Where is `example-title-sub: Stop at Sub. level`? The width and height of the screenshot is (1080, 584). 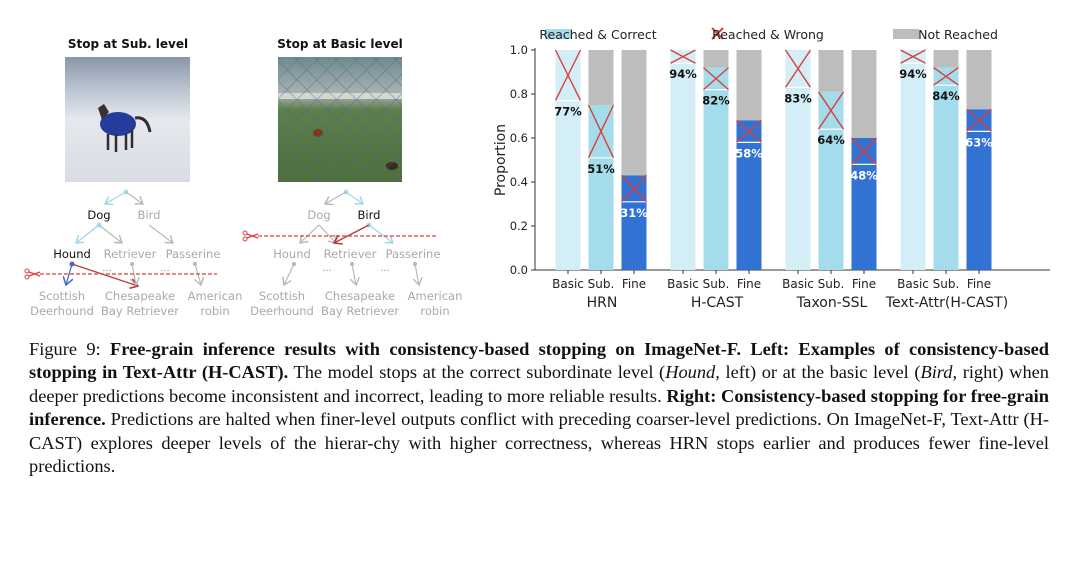 example-title-sub: Stop at Sub. level is located at coordinates (128, 44).